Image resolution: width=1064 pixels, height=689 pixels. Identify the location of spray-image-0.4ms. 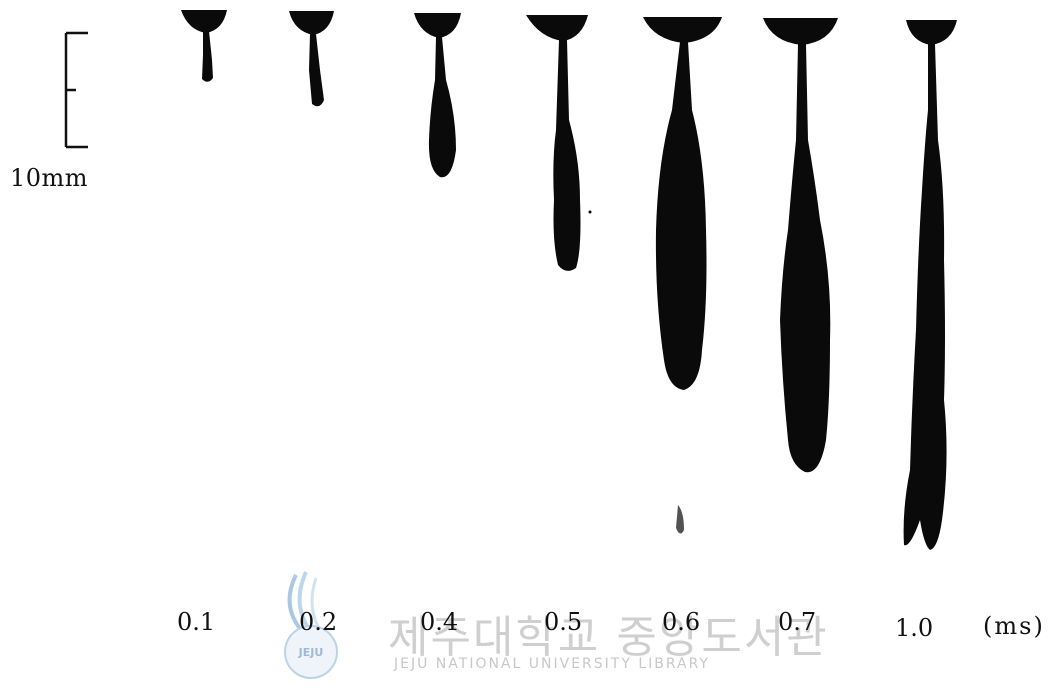
(437, 95).